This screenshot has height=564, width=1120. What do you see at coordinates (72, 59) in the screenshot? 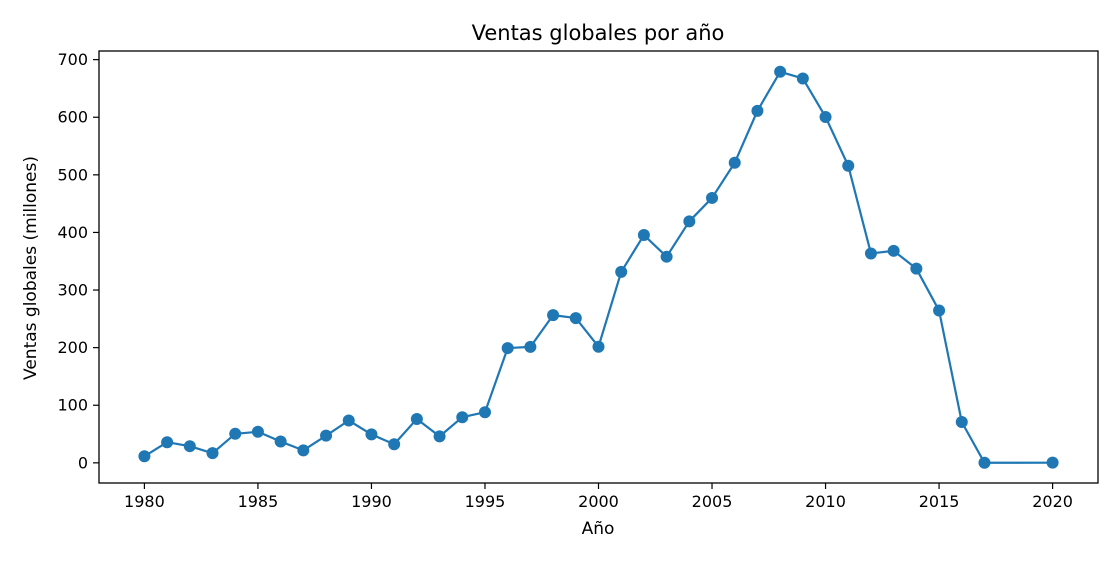
I see `y-tick-label: 700` at bounding box center [72, 59].